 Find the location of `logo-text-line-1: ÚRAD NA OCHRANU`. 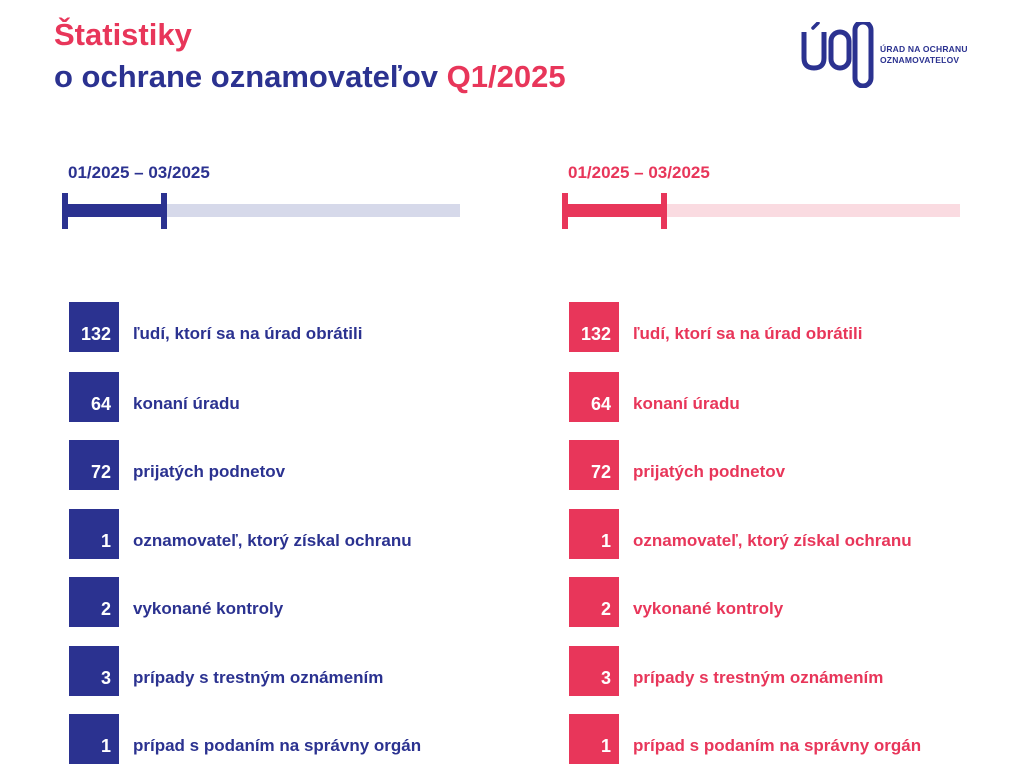

logo-text-line-1: ÚRAD NA OCHRANU is located at coordinates (924, 49).